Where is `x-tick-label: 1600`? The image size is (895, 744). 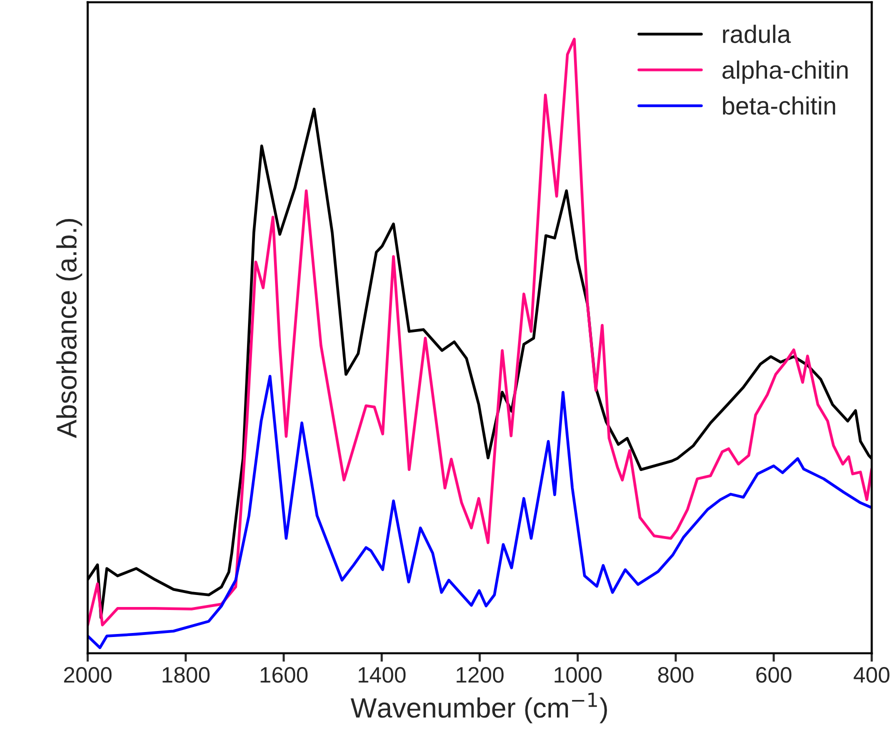
x-tick-label: 1600 is located at coordinates (284, 675).